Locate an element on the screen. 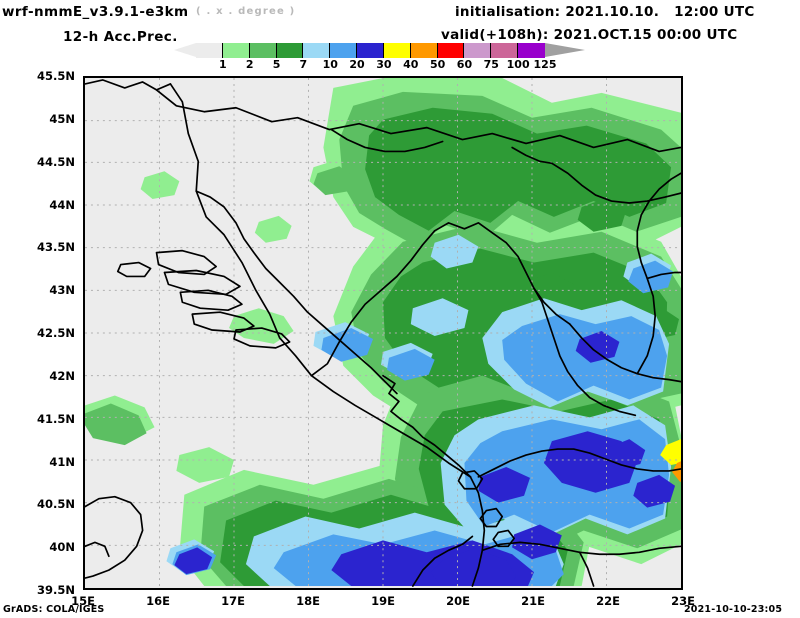  x-axis-label-23E: 23E is located at coordinates (683, 601).